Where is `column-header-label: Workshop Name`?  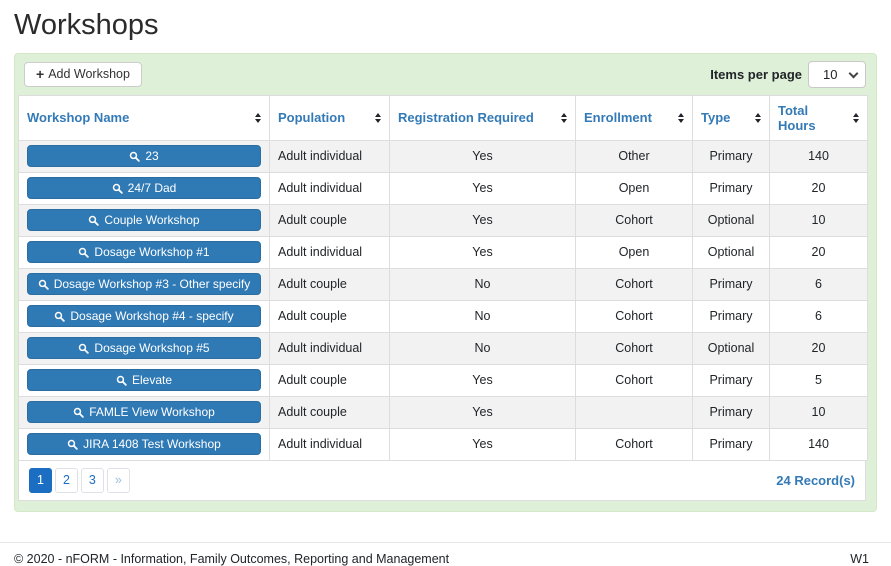 column-header-label: Workshop Name is located at coordinates (78, 118).